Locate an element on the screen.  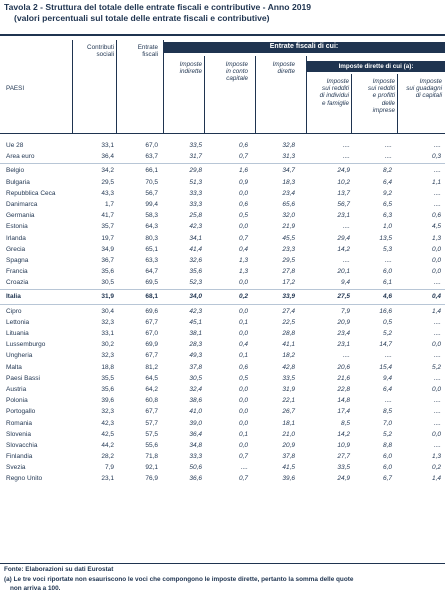
cell-guadagni-capitali: 0,3 is located at coordinates (436, 157).